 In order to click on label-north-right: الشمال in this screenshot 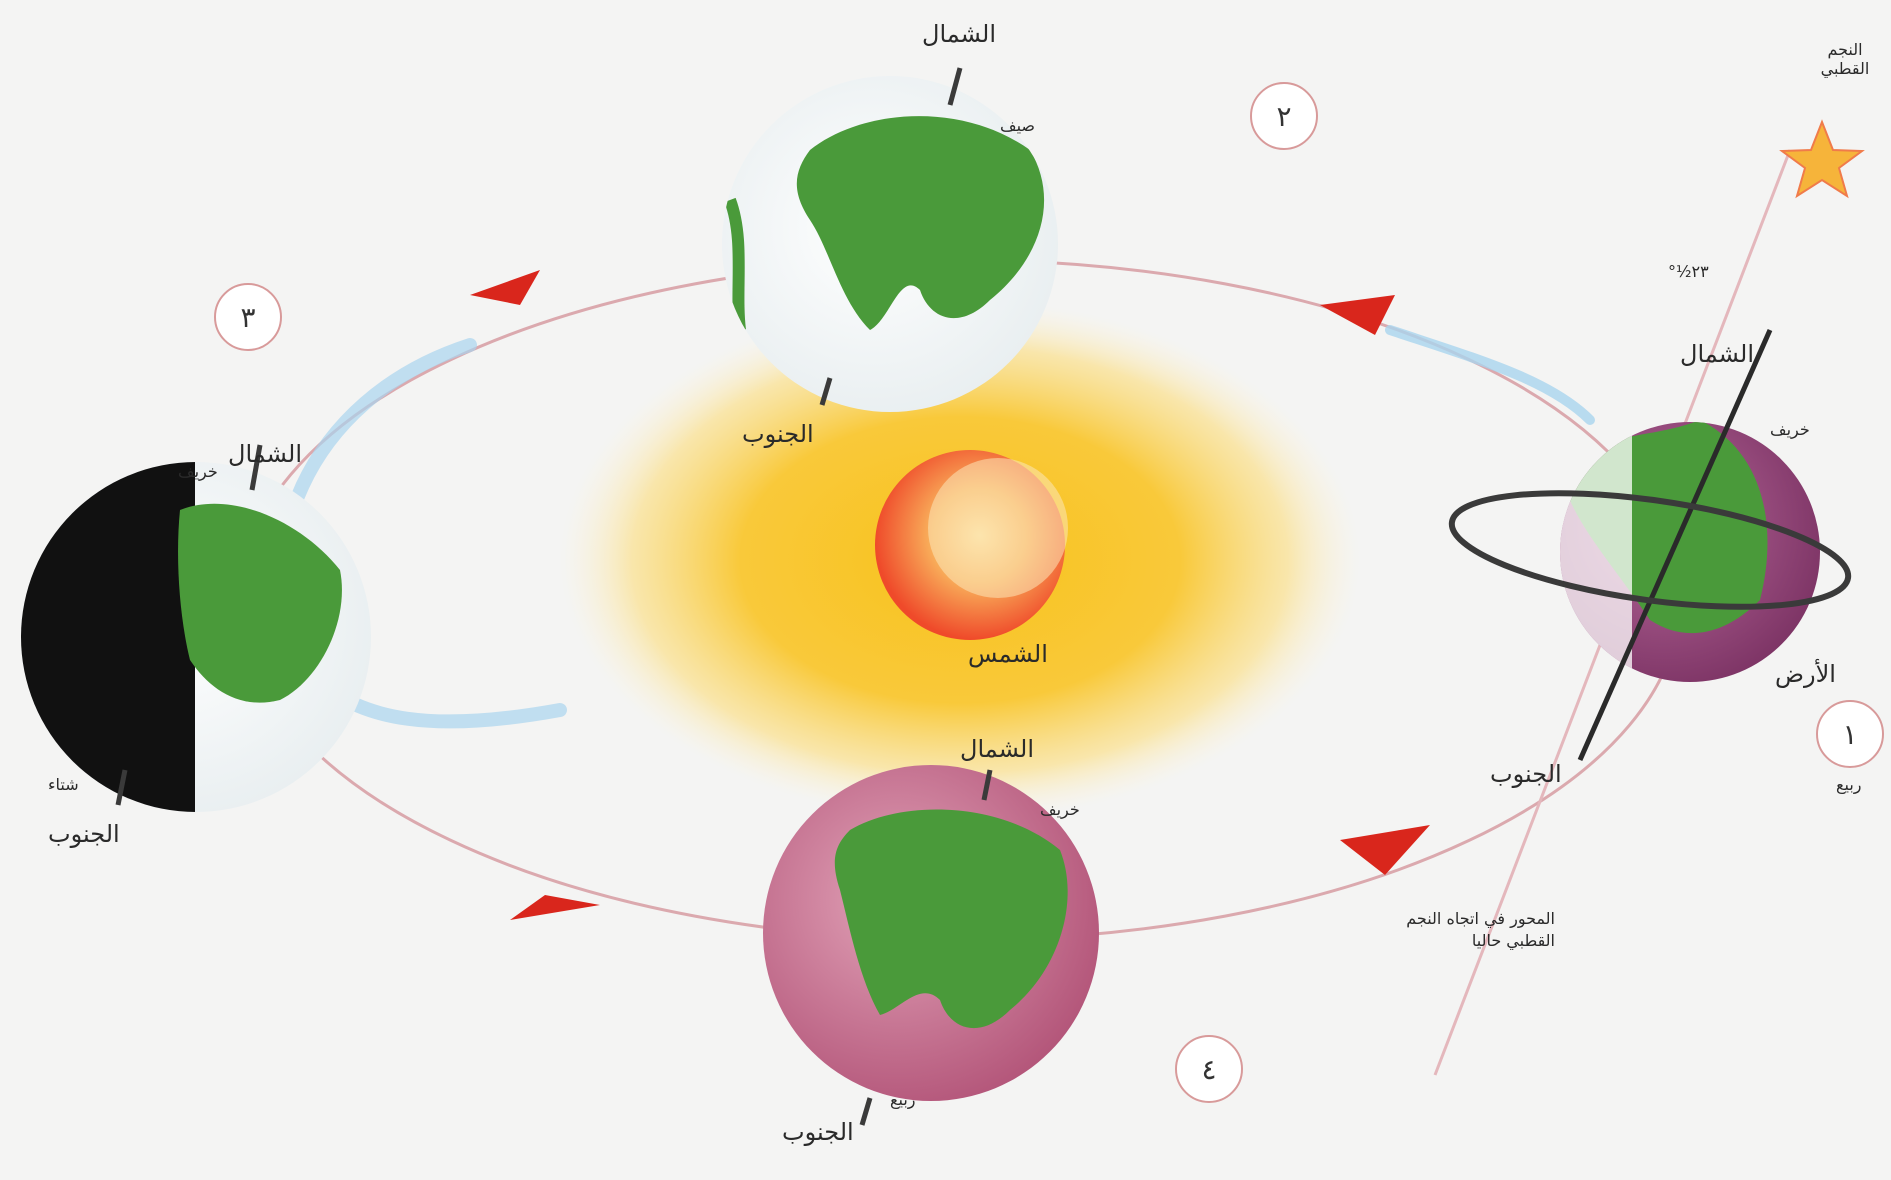, I will do `click(1717, 354)`.